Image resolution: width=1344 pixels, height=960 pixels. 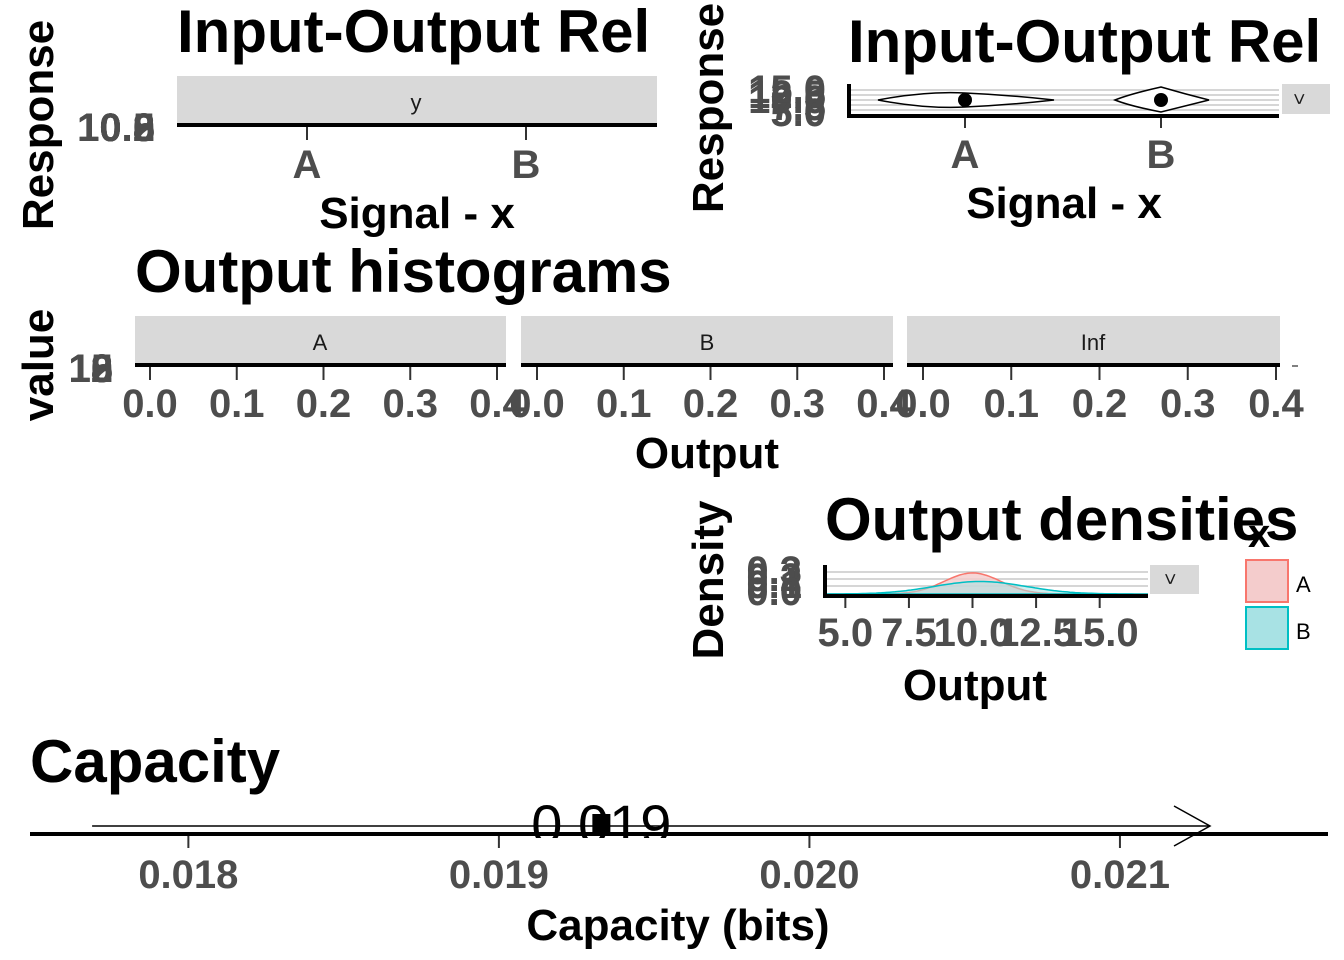 I want to click on panel-densities-xticks: 5.0 7.510.012.515.0, so click(x=978, y=626).